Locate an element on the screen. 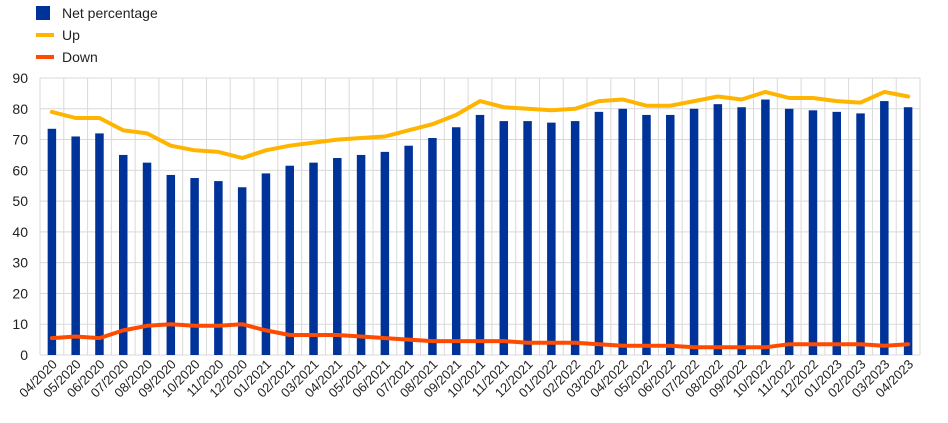 This screenshot has width=948, height=423. y-tick-label: 70 is located at coordinates (20, 140).